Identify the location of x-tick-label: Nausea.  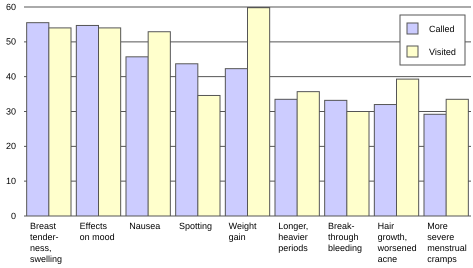
(144, 226).